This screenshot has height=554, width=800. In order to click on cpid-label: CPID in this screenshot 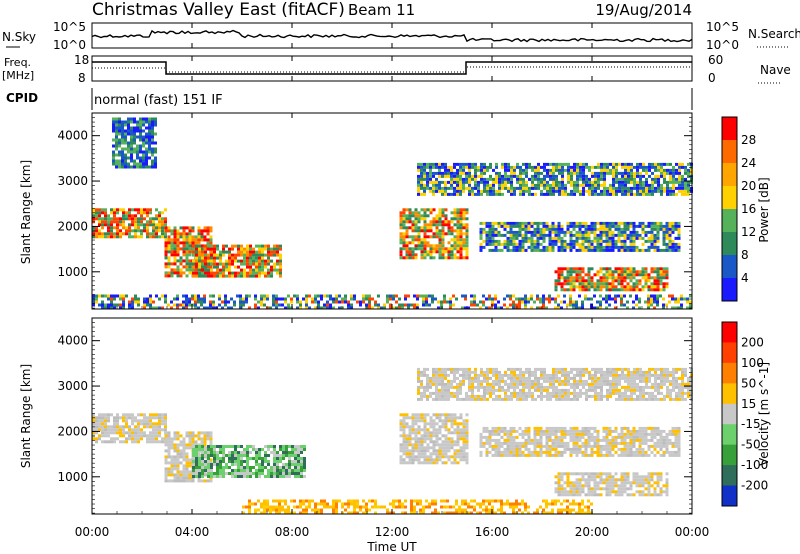, I will do `click(22, 98)`.